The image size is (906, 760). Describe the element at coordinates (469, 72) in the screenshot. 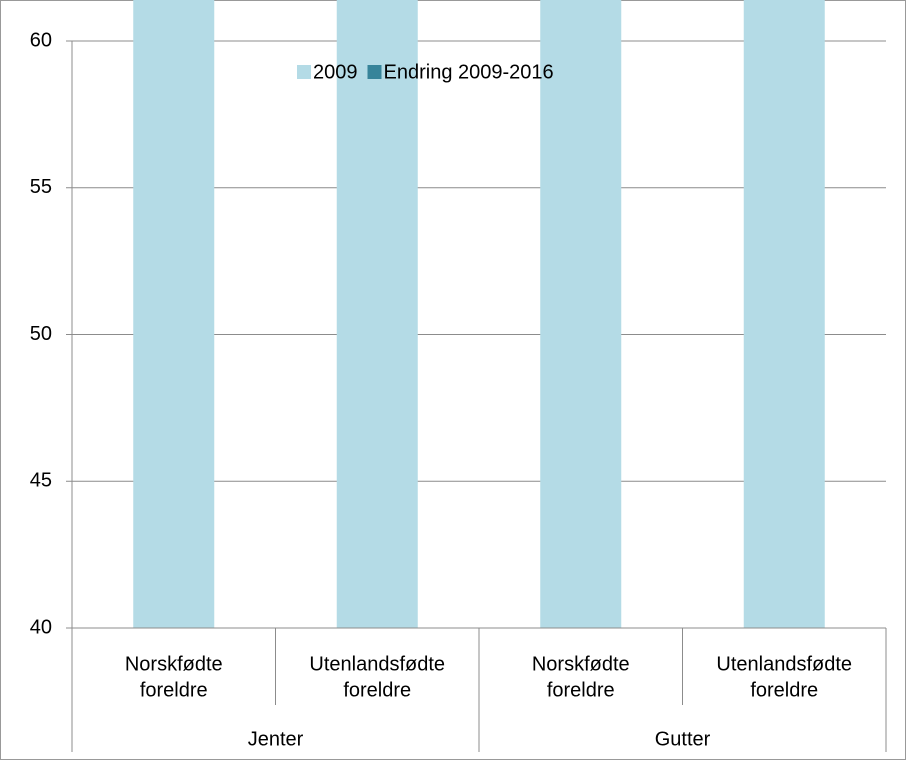

I see `legend-label: Endring 2009-2016` at that location.